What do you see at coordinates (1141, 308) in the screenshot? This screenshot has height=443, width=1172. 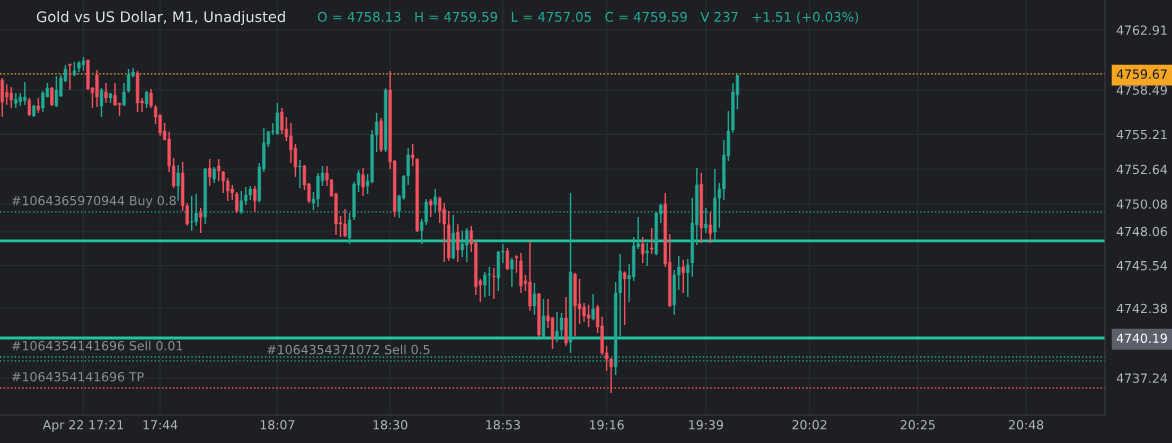 I see `y-tick-label: 4742.38` at bounding box center [1141, 308].